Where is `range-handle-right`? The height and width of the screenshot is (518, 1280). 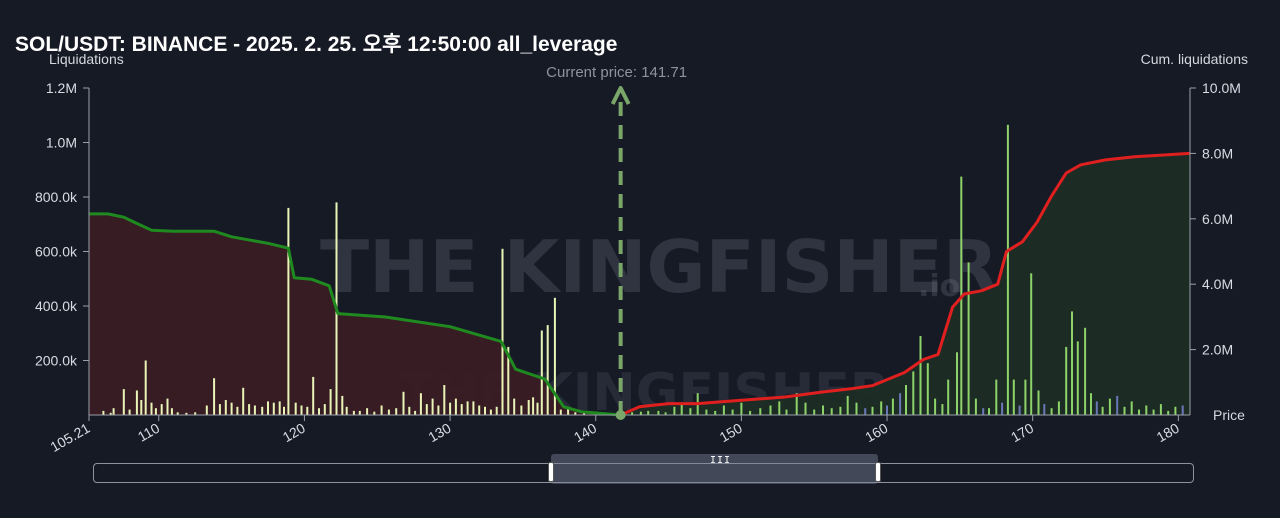 range-handle-right is located at coordinates (878, 472).